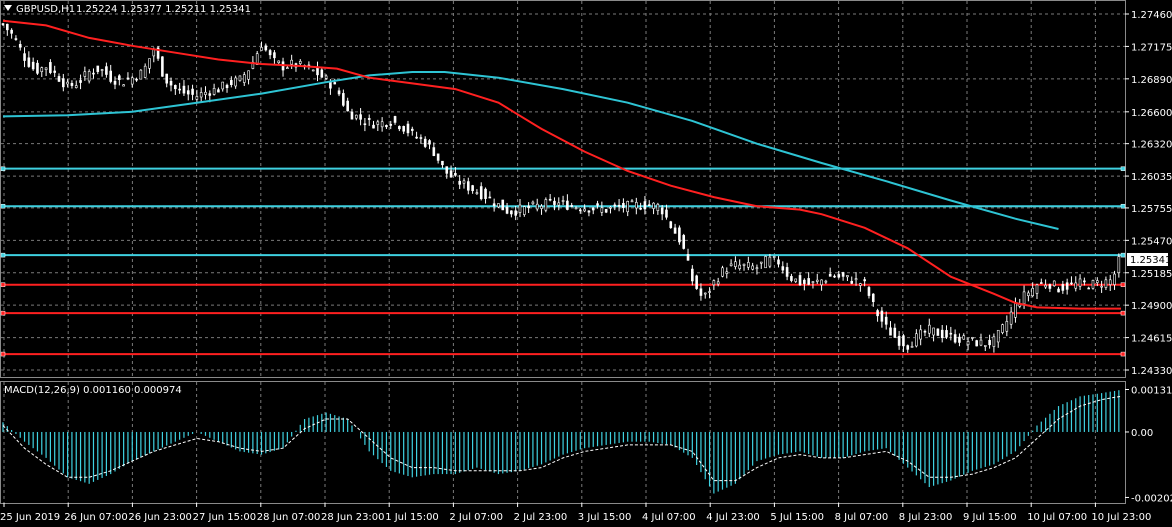 Image resolution: width=1172 pixels, height=527 pixels. I want to click on chart-menu-triangle-icon, so click(8, 8).